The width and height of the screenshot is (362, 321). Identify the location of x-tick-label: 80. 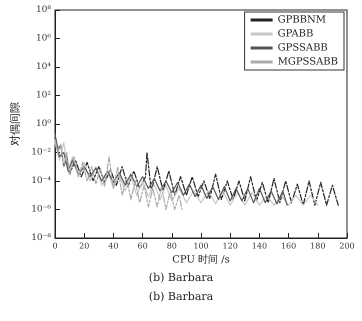
(171, 246).